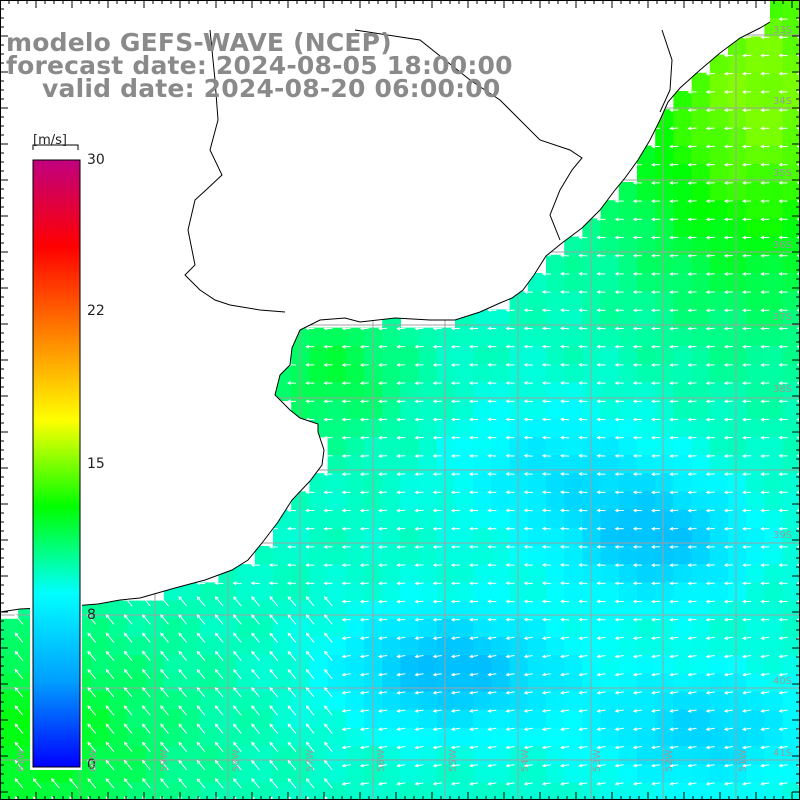 The width and height of the screenshot is (800, 800). Describe the element at coordinates (271, 88) in the screenshot. I see `valid-date: valid date: 2024-08-20 06:00:00` at that location.